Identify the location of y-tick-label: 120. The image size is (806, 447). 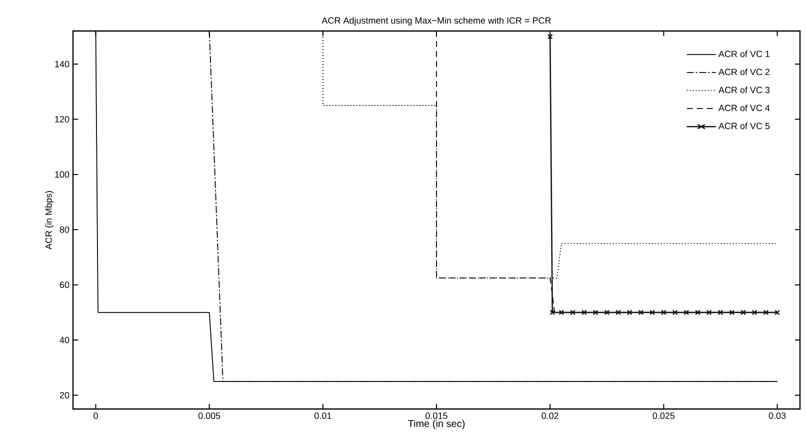
(62, 119).